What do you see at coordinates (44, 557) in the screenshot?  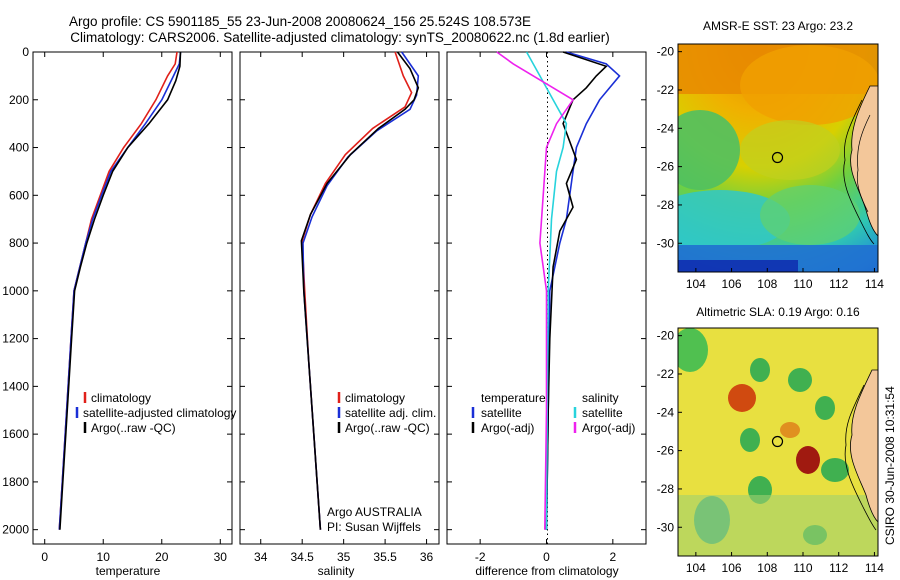 I see `temperature-xtick-label: 0` at bounding box center [44, 557].